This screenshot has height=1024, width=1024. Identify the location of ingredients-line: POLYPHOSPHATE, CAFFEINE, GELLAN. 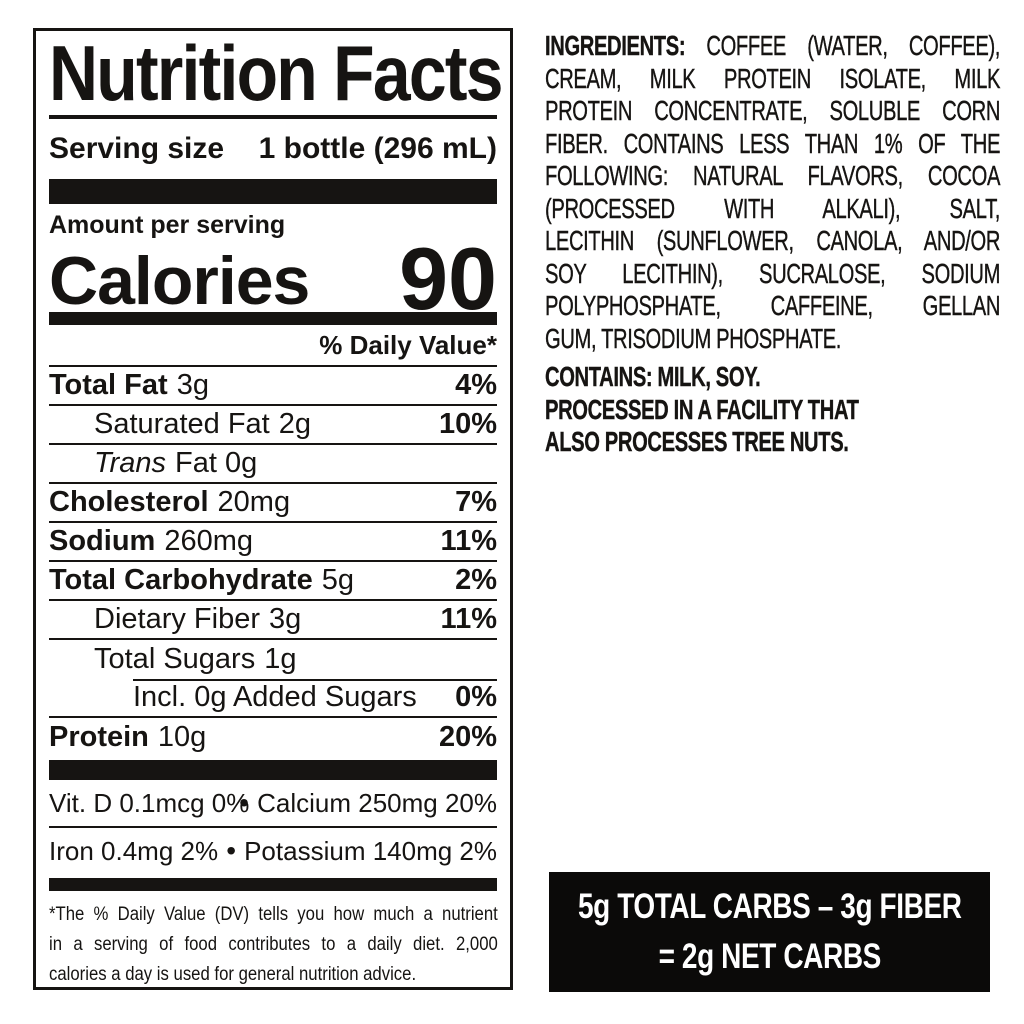
(773, 305).